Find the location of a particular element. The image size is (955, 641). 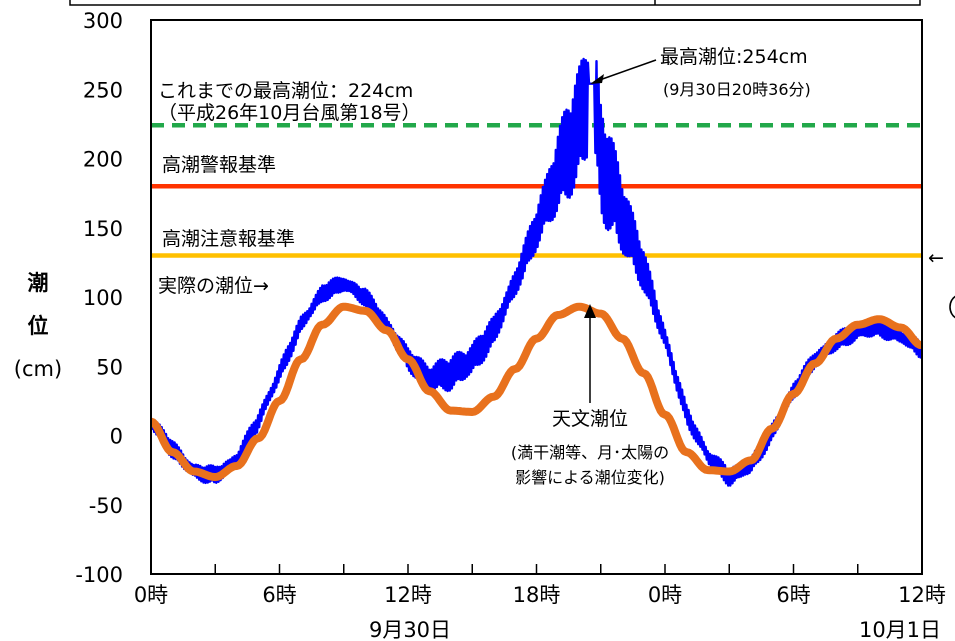

y-tick-label: -50 is located at coordinates (106, 506).